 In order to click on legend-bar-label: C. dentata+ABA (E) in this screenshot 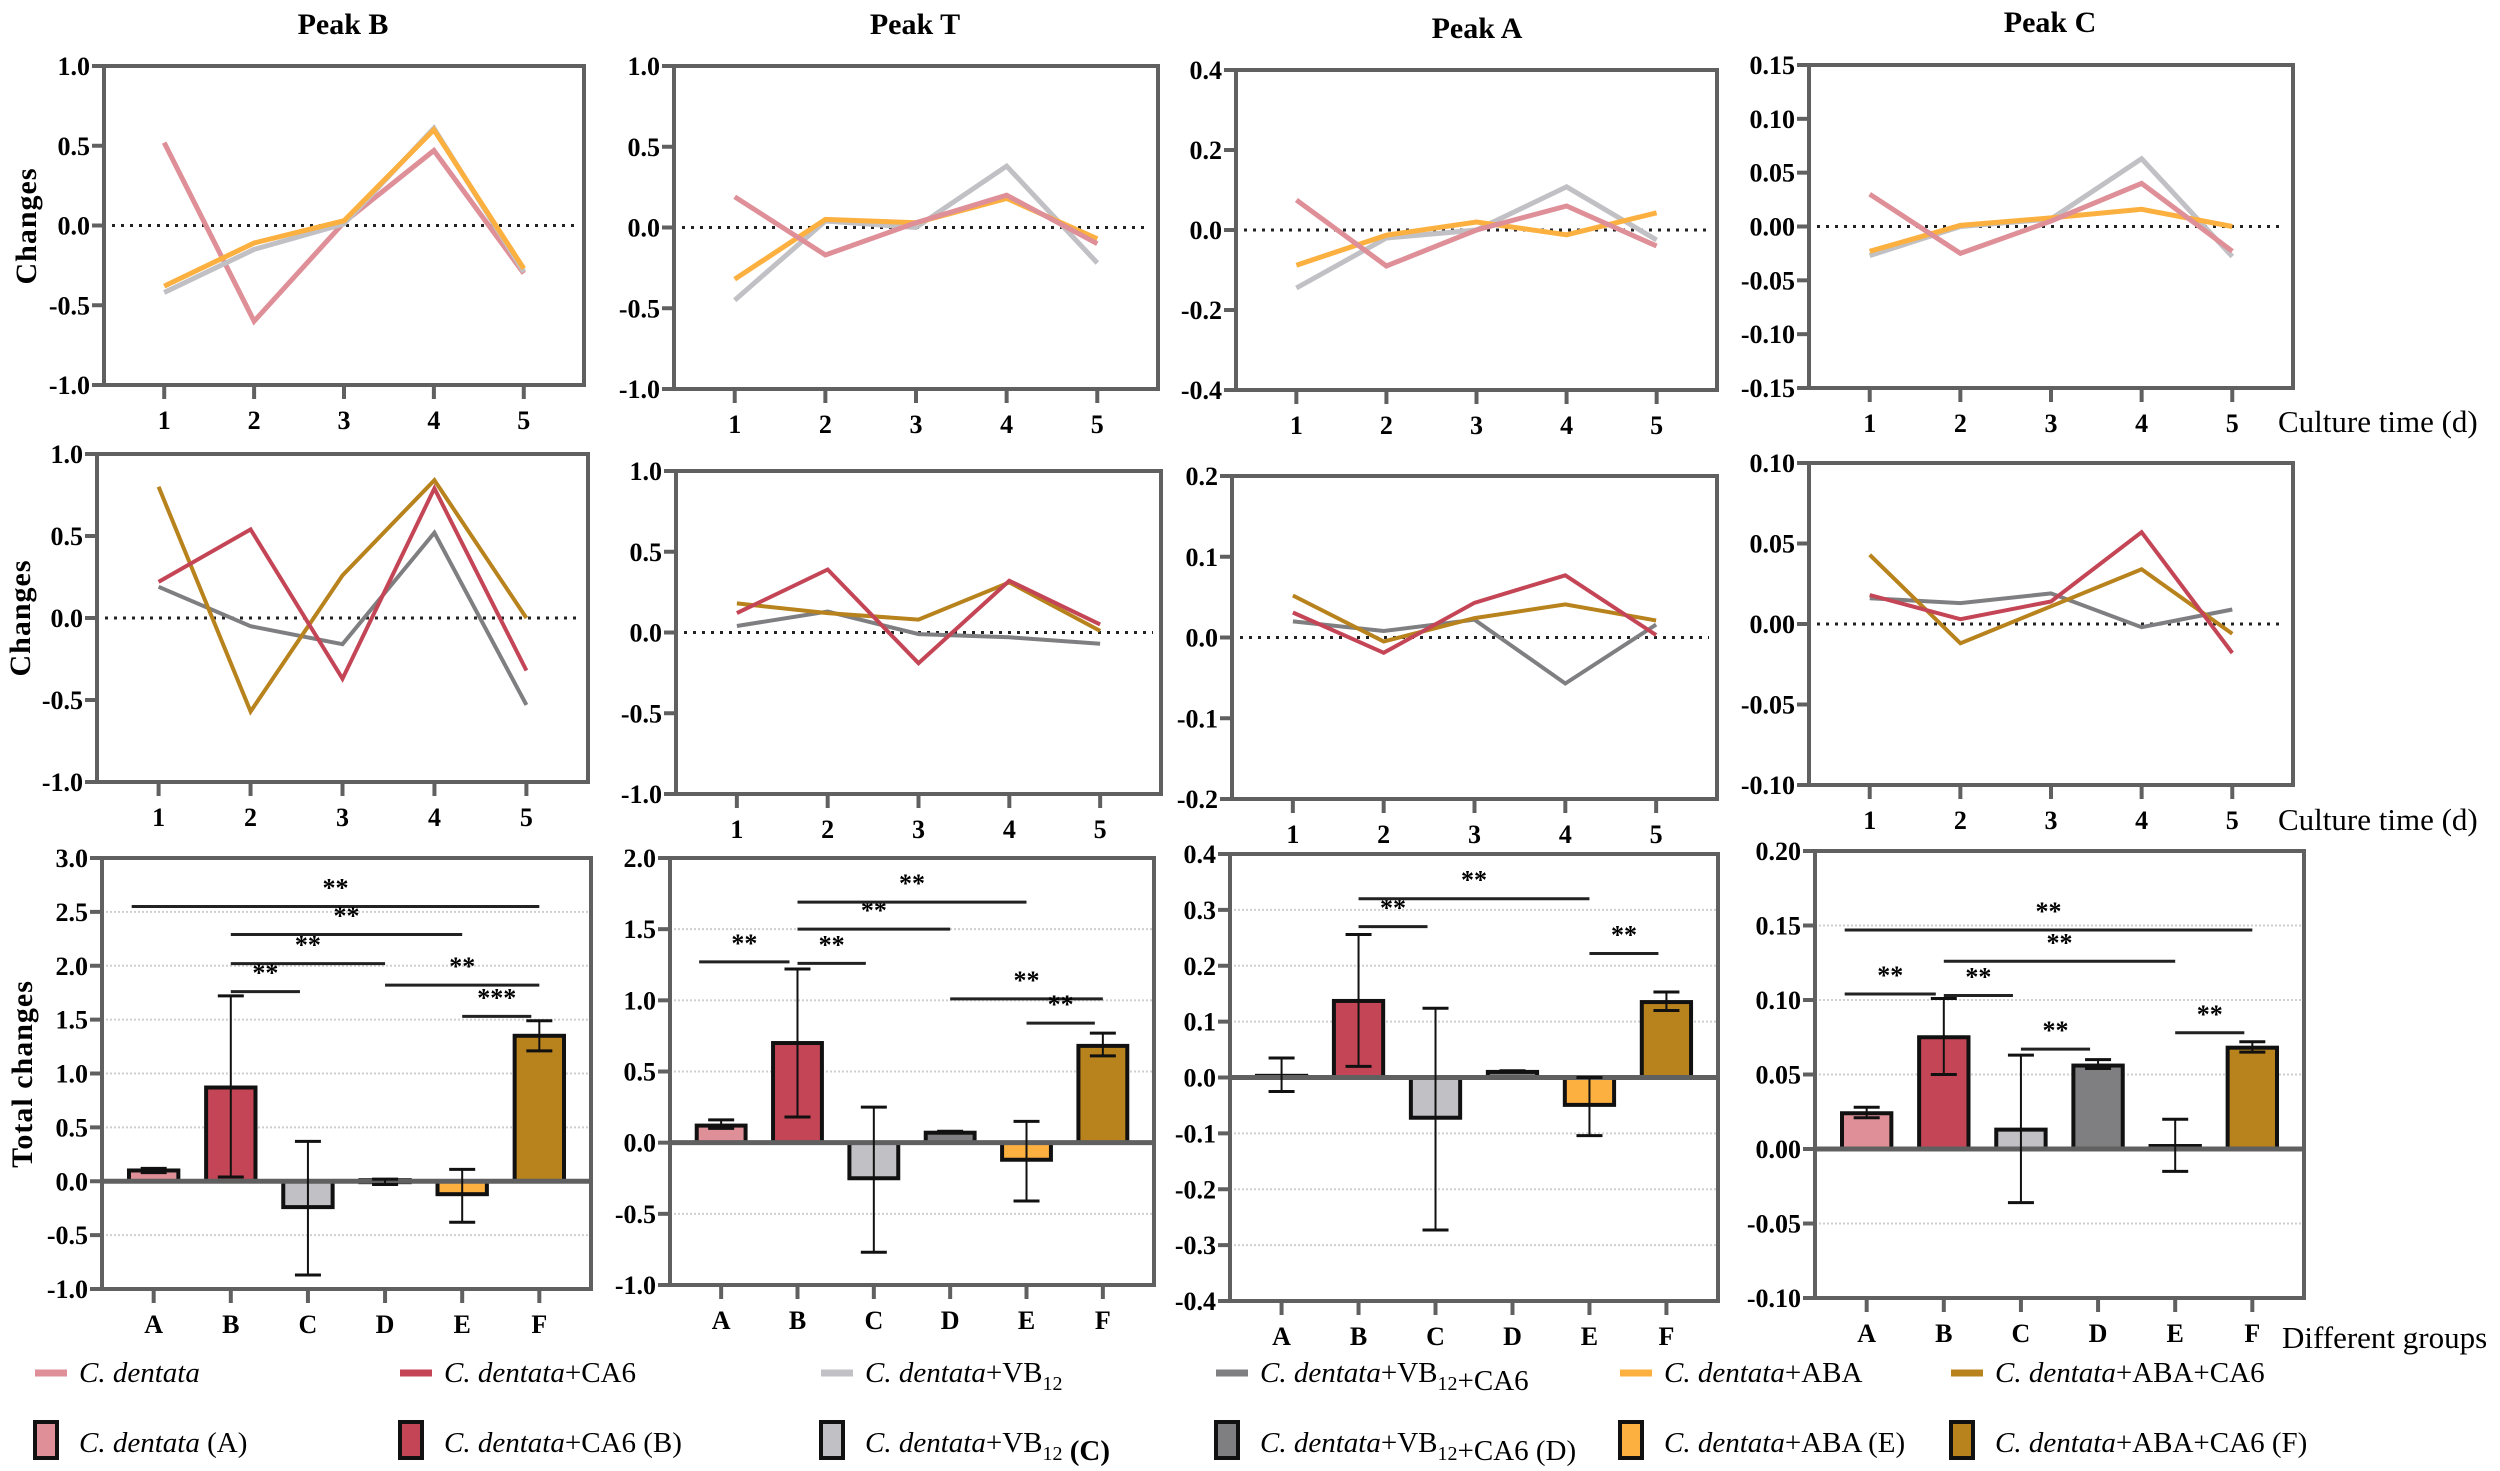, I will do `click(1784, 1443)`.